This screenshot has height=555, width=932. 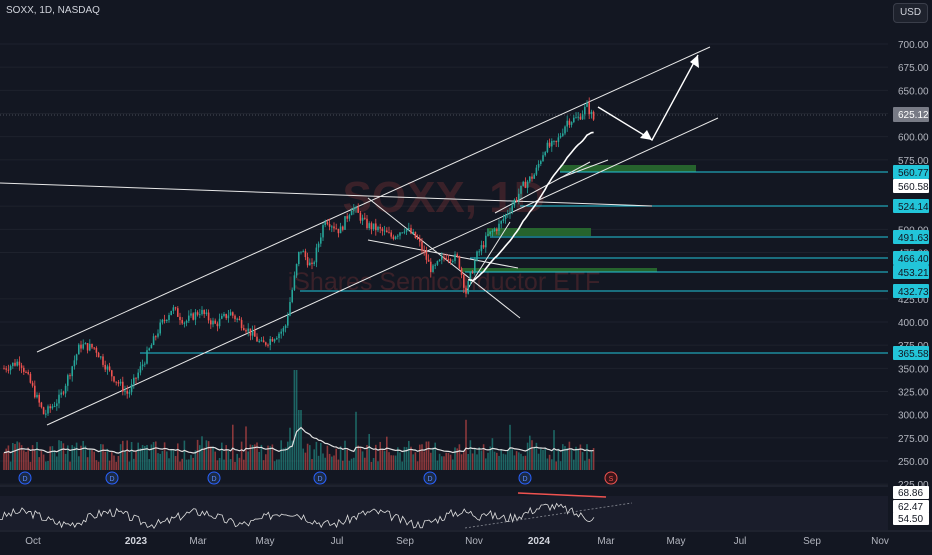 What do you see at coordinates (539, 541) in the screenshot?
I see `time-tick: 2024` at bounding box center [539, 541].